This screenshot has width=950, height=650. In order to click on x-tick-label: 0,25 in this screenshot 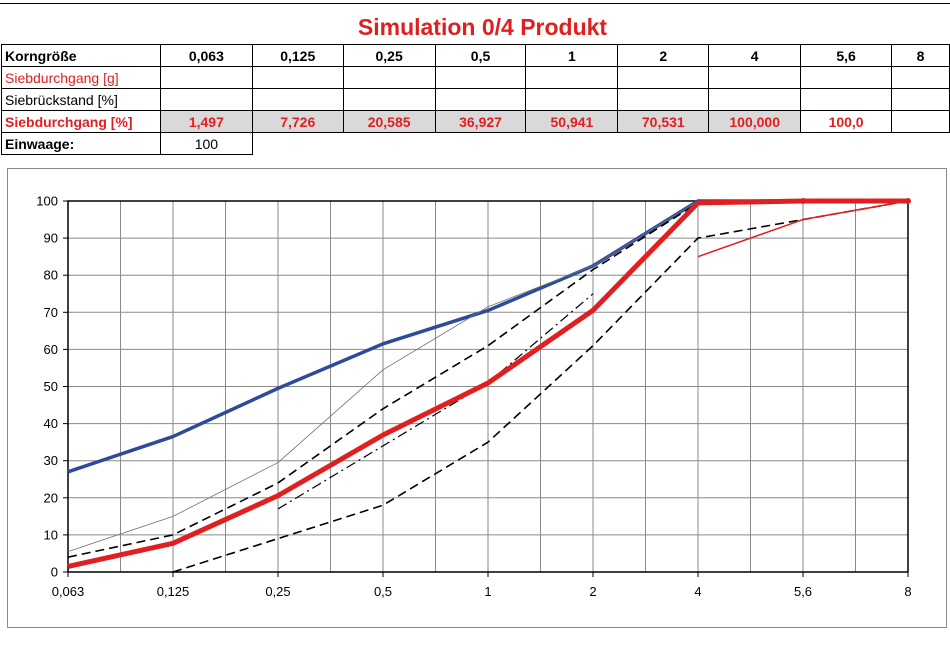, I will do `click(277, 591)`.